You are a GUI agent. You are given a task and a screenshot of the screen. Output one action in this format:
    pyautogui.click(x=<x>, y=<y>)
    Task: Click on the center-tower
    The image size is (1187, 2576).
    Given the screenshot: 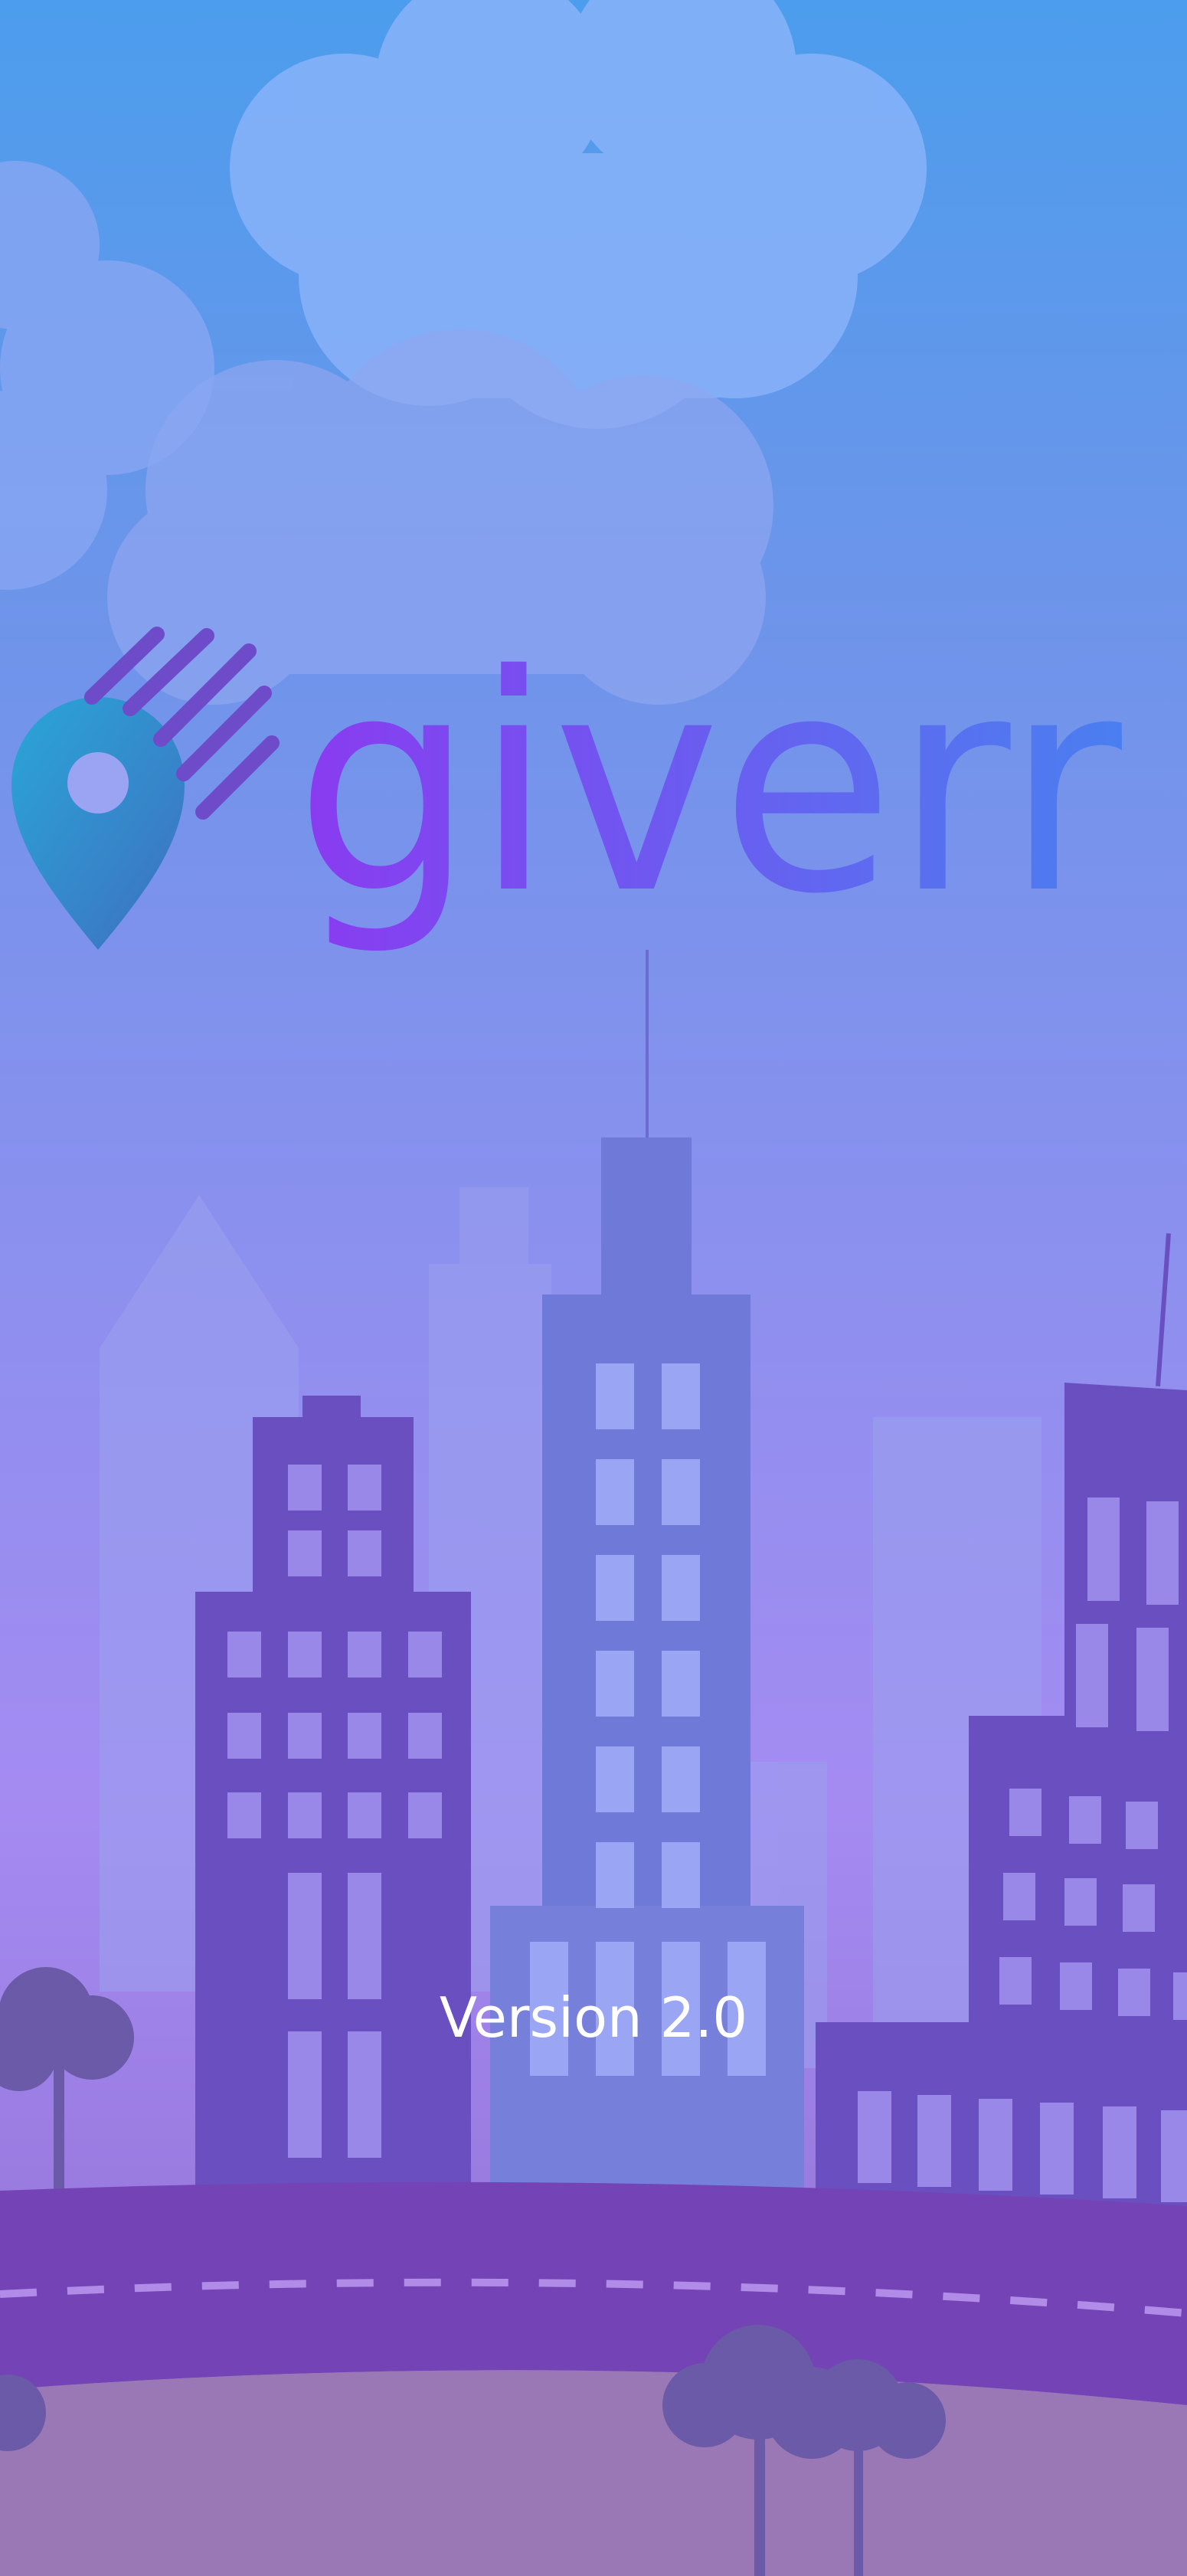 What is the action you would take?
    pyautogui.click(x=647, y=1588)
    